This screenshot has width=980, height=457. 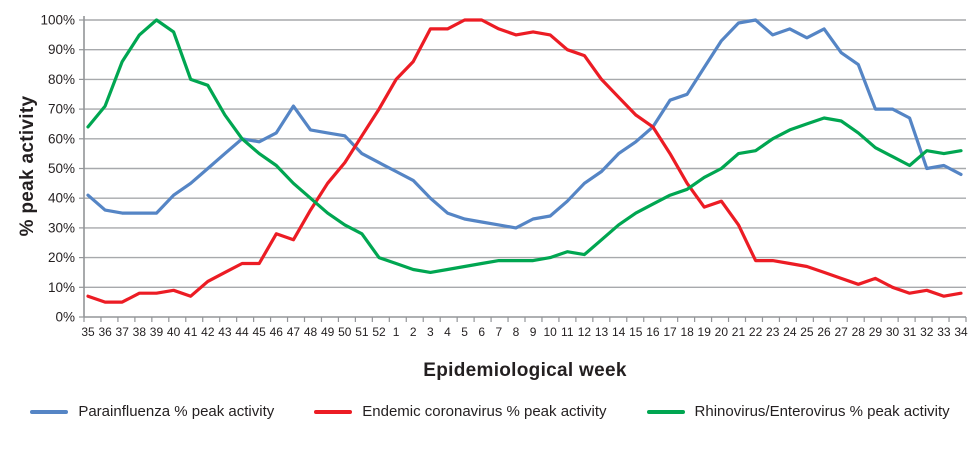 What do you see at coordinates (927, 332) in the screenshot?
I see `x-tick-label: 32` at bounding box center [927, 332].